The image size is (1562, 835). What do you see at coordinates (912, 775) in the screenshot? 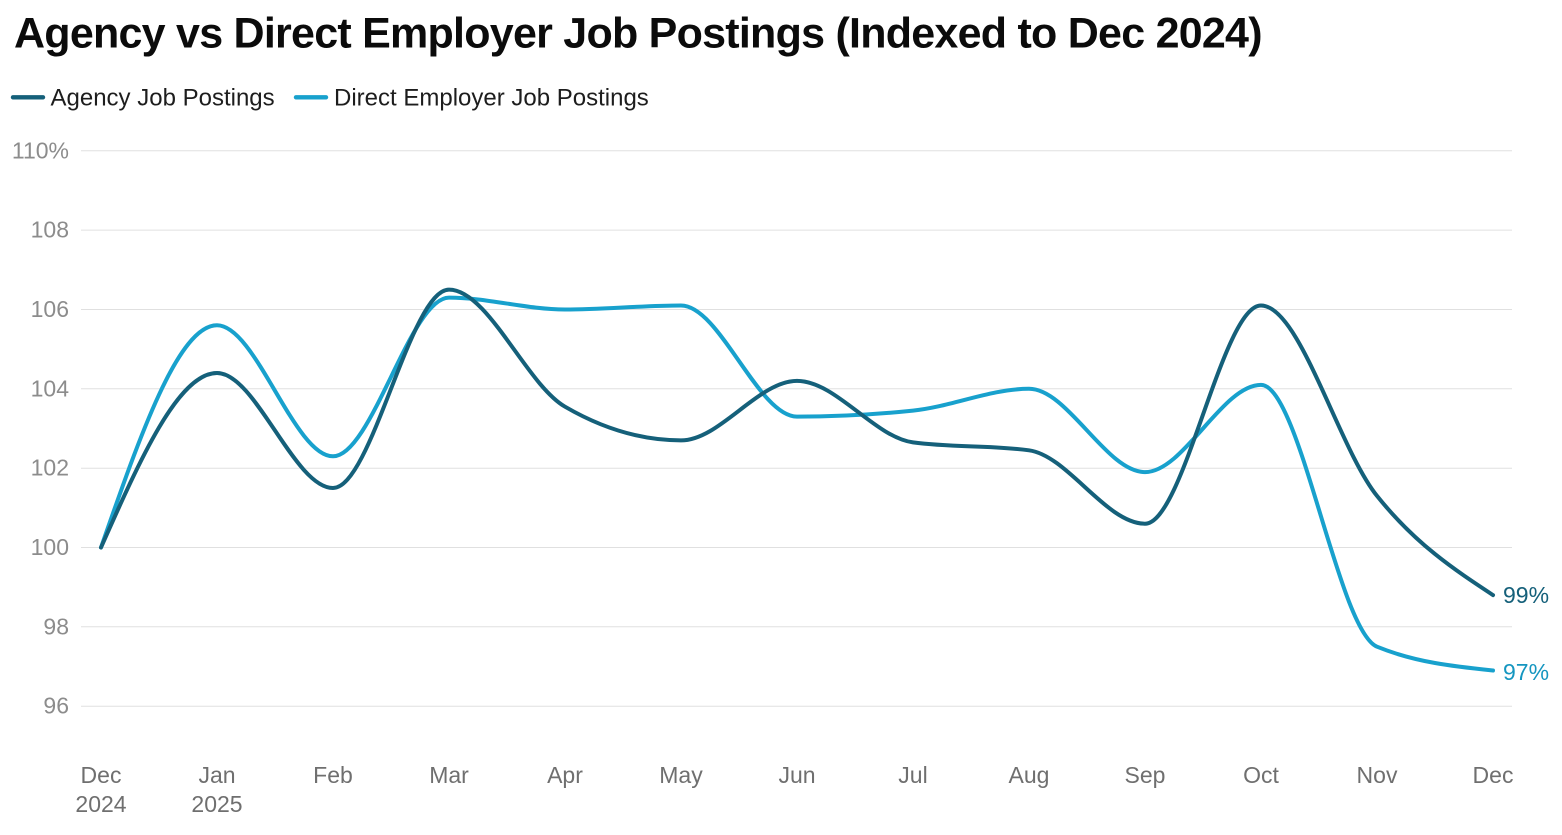
I see `svg-text: Jul` at bounding box center [912, 775].